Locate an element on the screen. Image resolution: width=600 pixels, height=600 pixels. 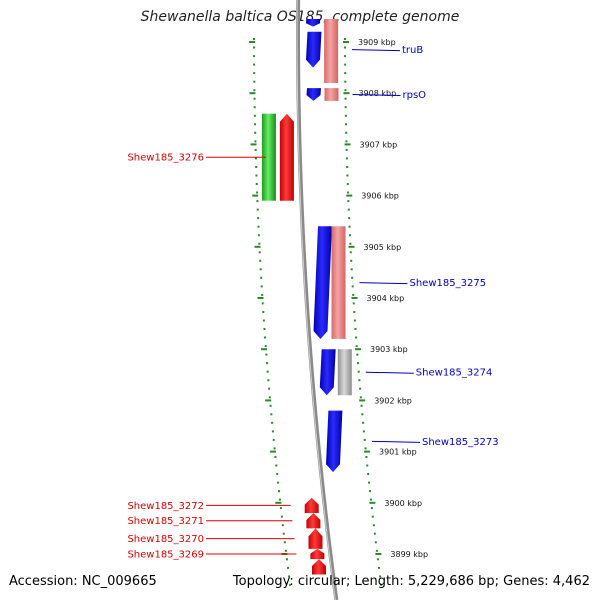
gene-label-shew185_3271: Shew185_3271 is located at coordinates (165, 521).